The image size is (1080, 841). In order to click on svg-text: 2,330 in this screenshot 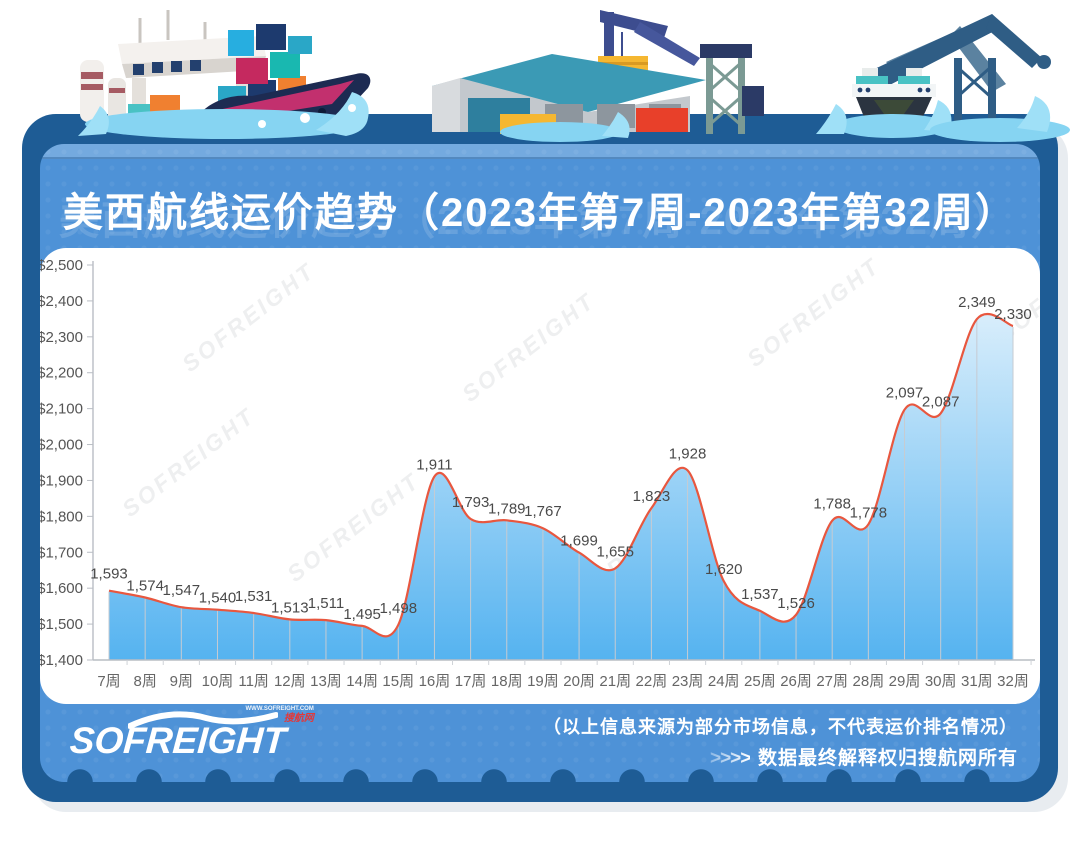, I will do `click(1013, 314)`.